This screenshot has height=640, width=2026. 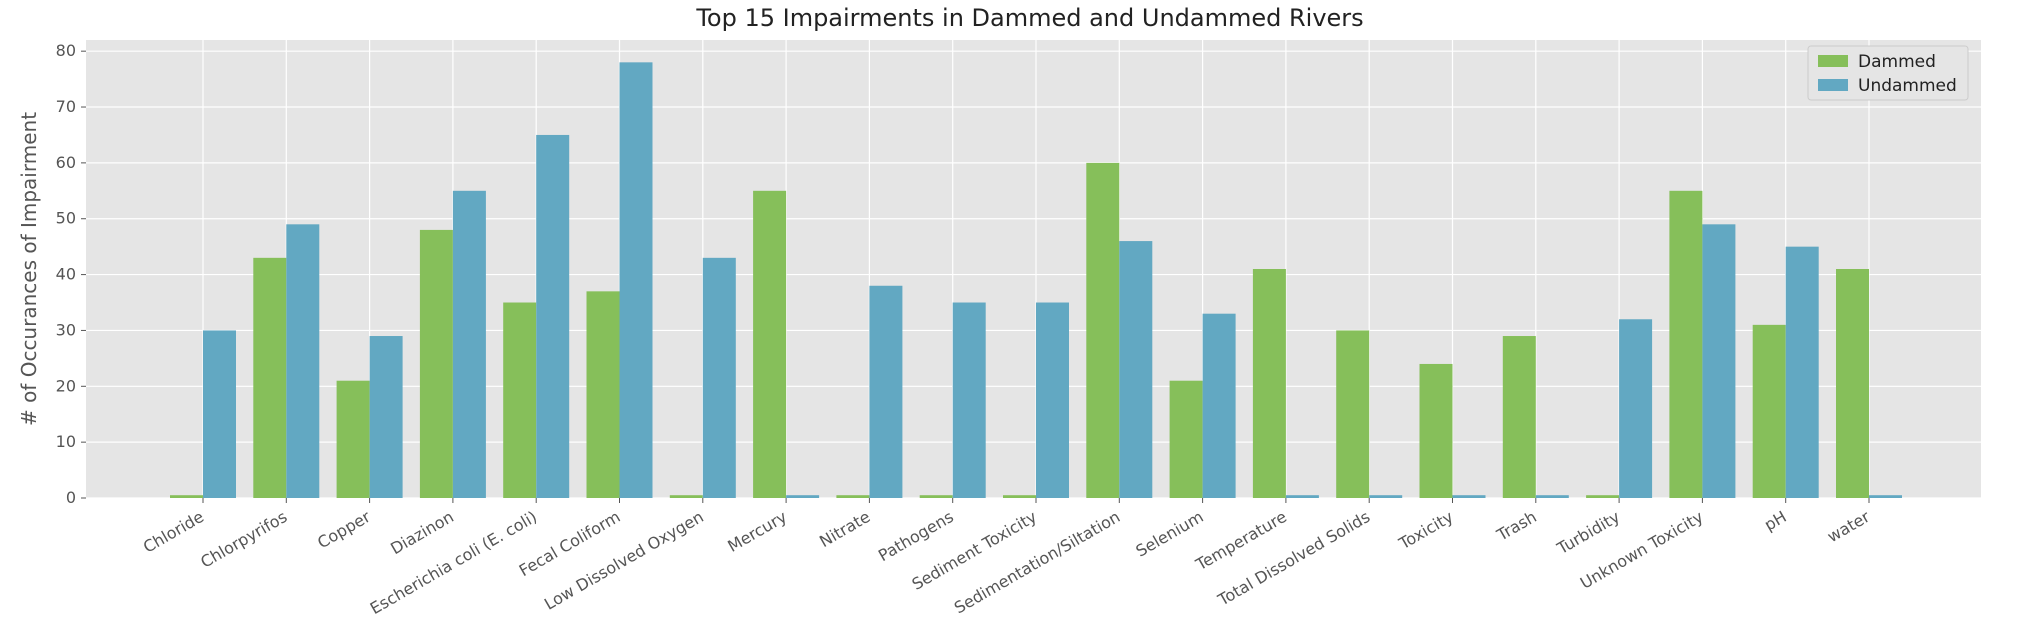 I want to click on y-tick-label: 70, so click(x=66, y=106).